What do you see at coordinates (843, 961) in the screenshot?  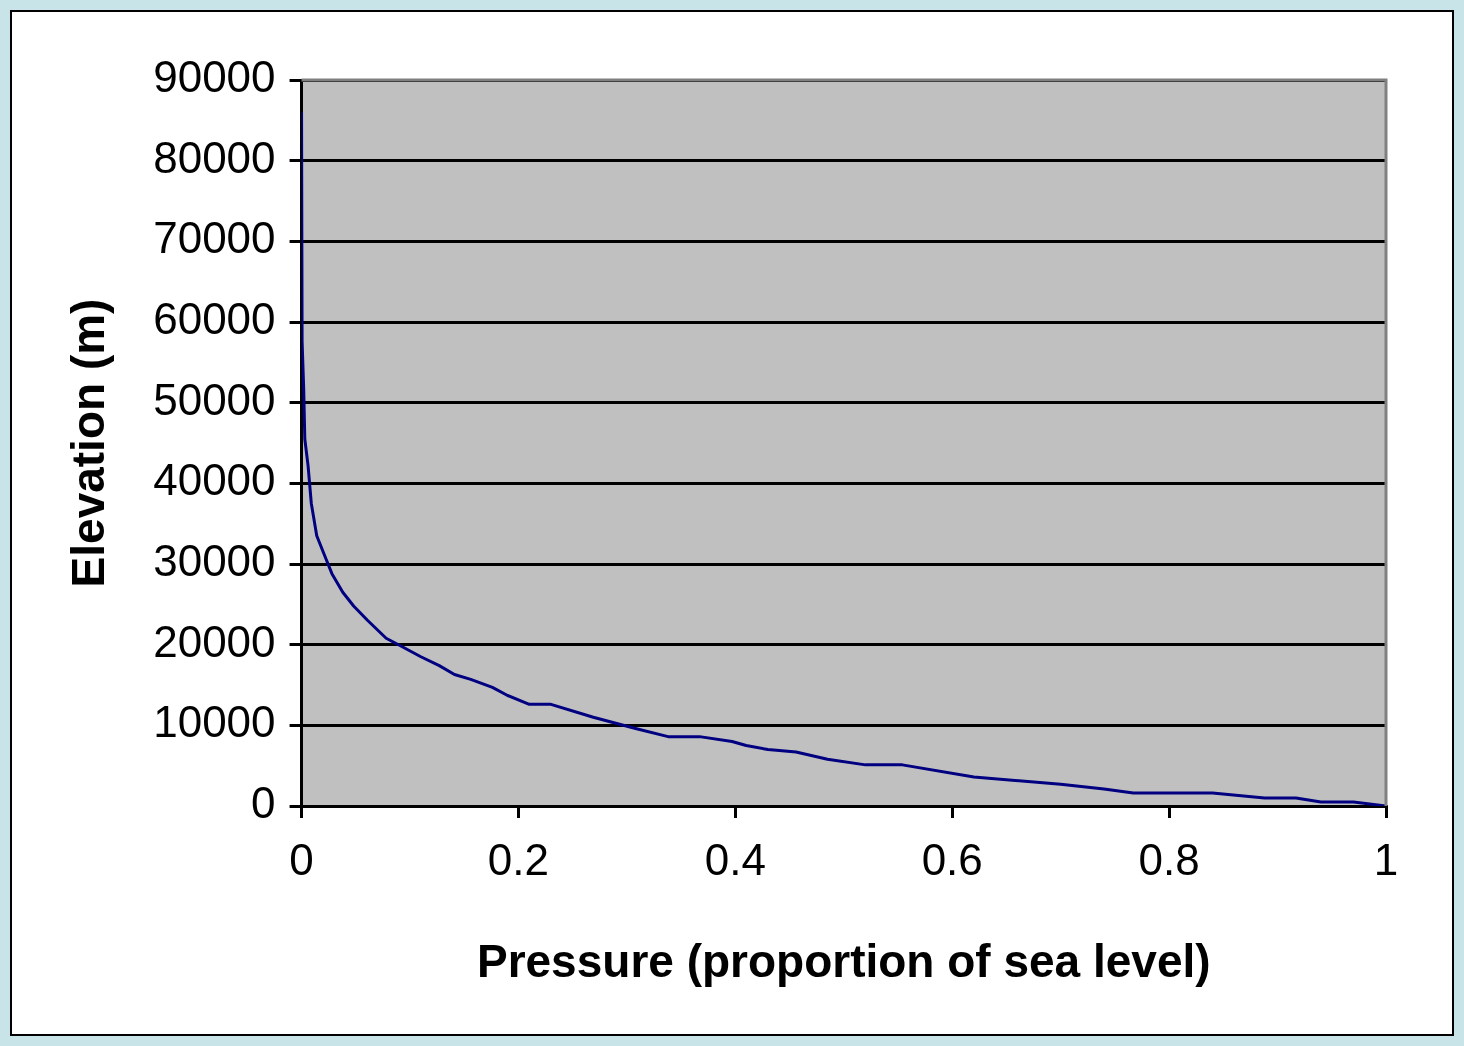 I see `x-axis-title: Pressure (proportion of sea level)` at bounding box center [843, 961].